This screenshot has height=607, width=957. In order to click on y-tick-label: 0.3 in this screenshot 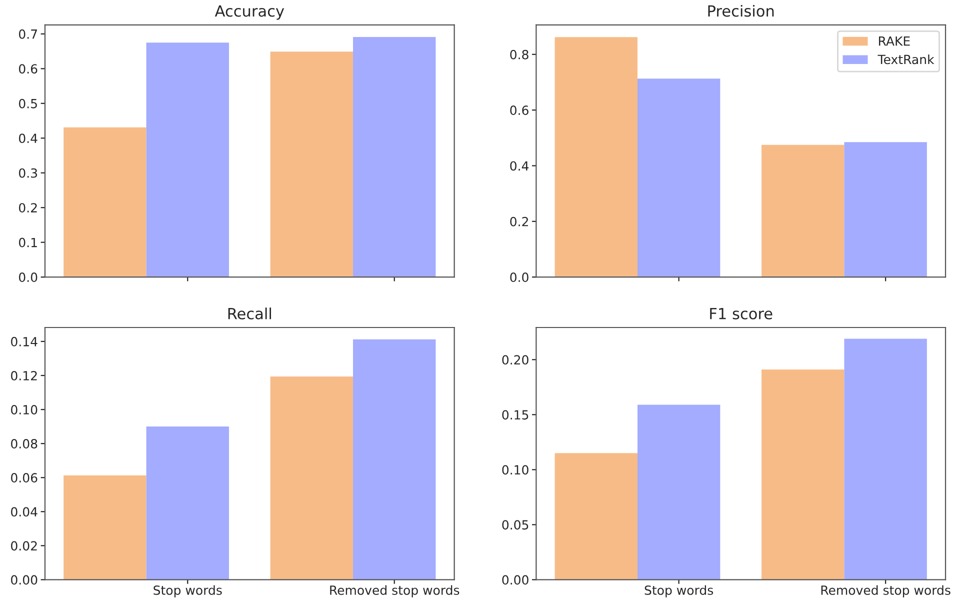, I will do `click(28, 173)`.